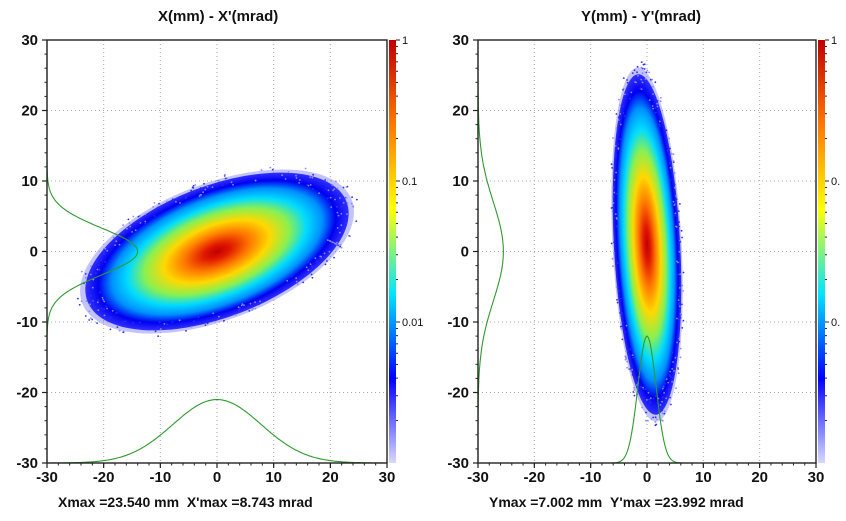  Describe the element at coordinates (217, 477) in the screenshot. I see `x-tick-label: 0` at that location.